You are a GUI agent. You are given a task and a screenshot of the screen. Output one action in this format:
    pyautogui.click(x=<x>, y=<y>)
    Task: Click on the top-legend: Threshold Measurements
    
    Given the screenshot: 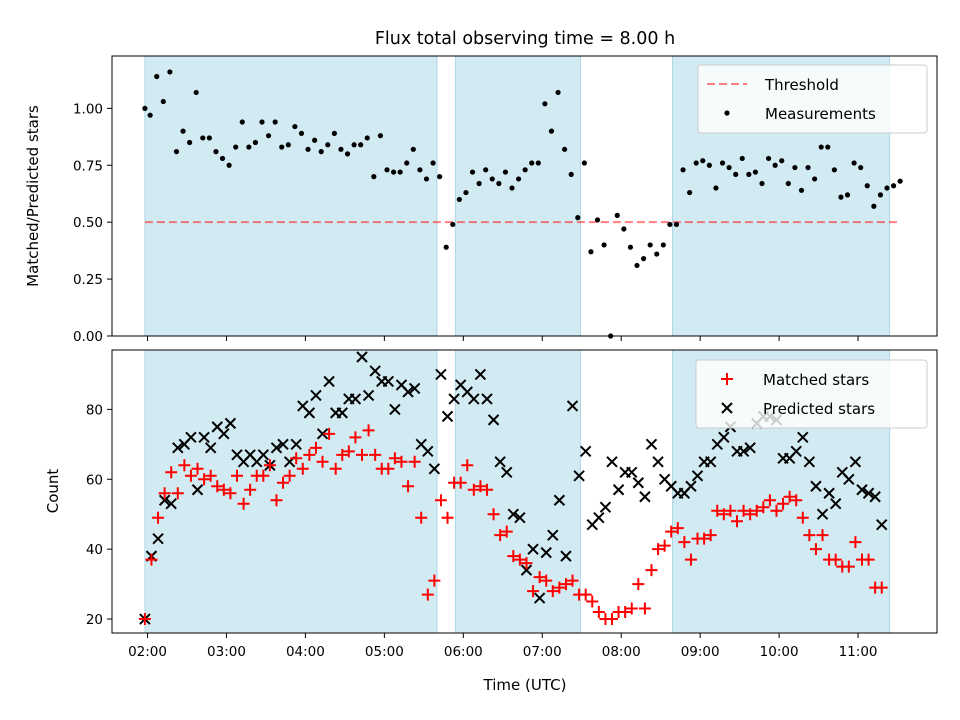 What is the action you would take?
    pyautogui.click(x=812, y=99)
    